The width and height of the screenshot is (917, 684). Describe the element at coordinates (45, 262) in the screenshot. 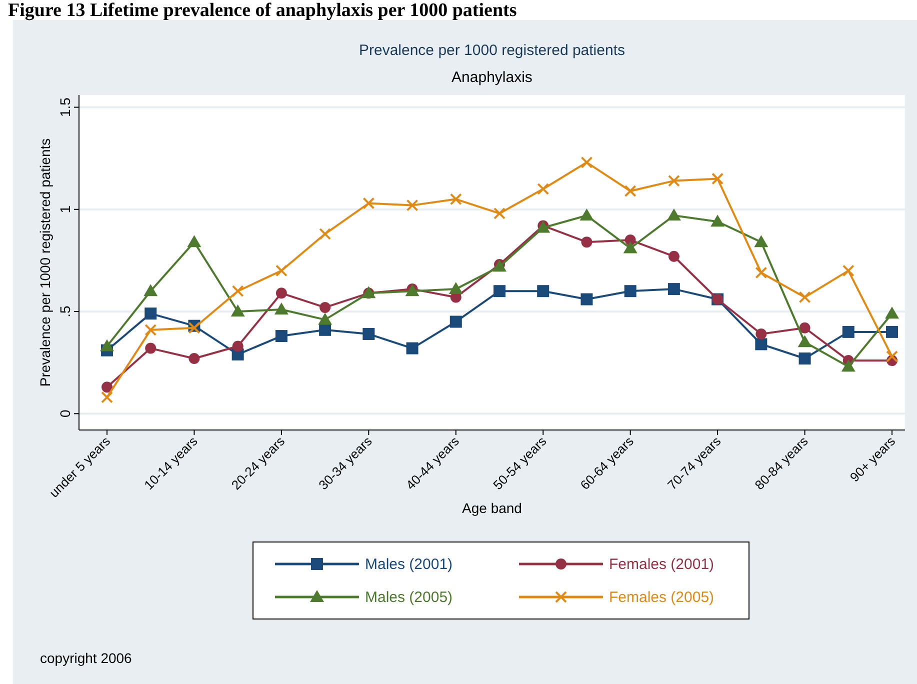

I see `y-axis-title: Prevalence per 1000 registered patients` at that location.